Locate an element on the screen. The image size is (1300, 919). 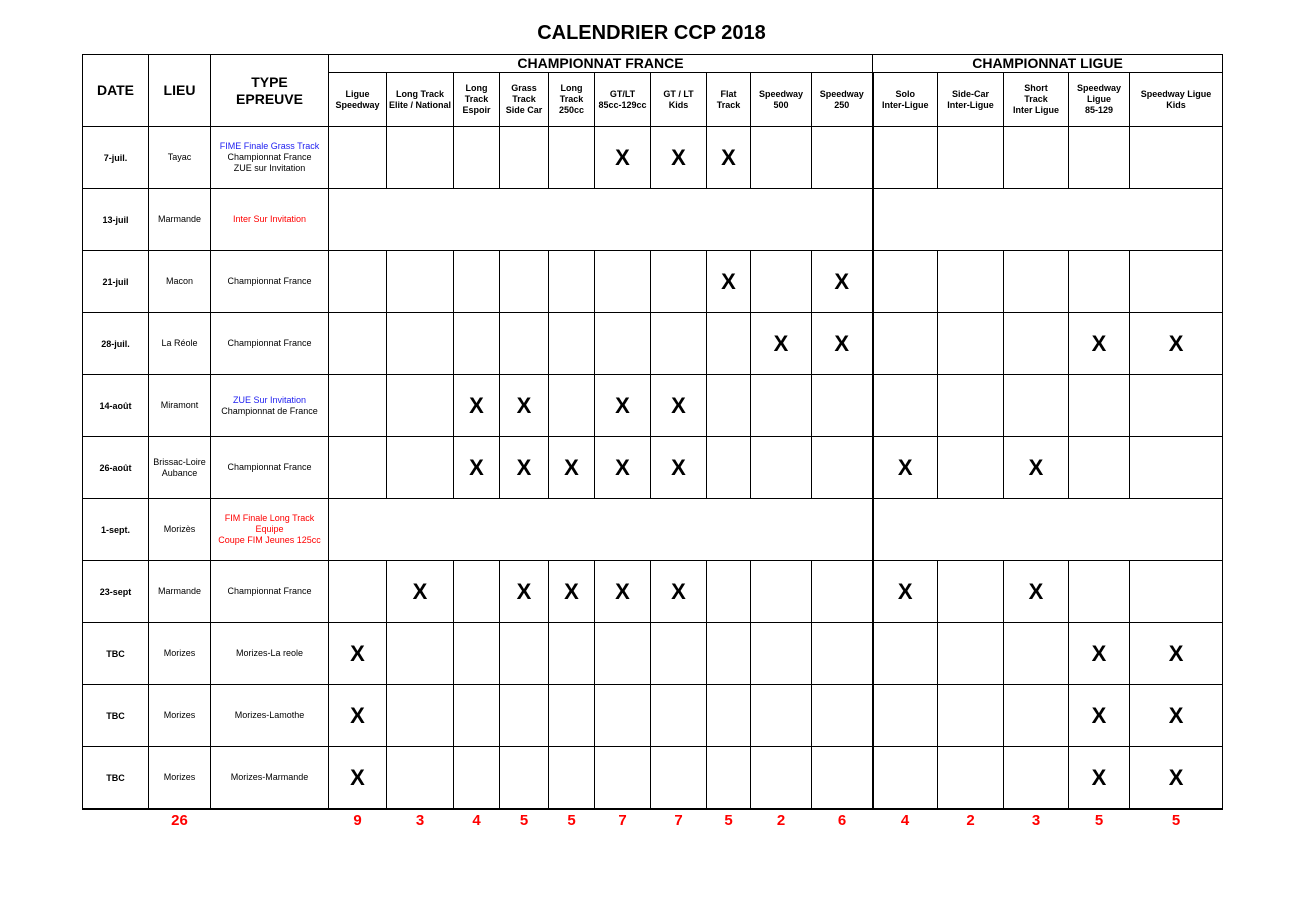
event-location: Miramont is located at coordinates (179, 405).